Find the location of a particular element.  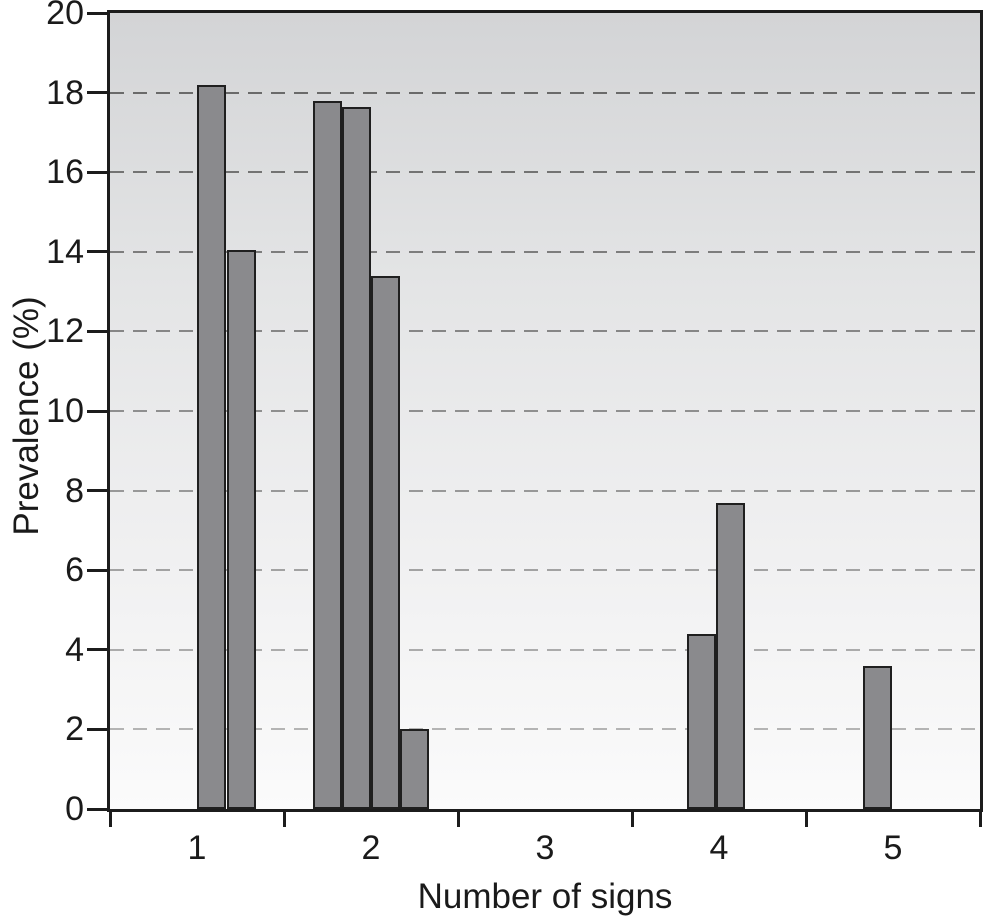

x-tick-label: 1 is located at coordinates (197, 848).